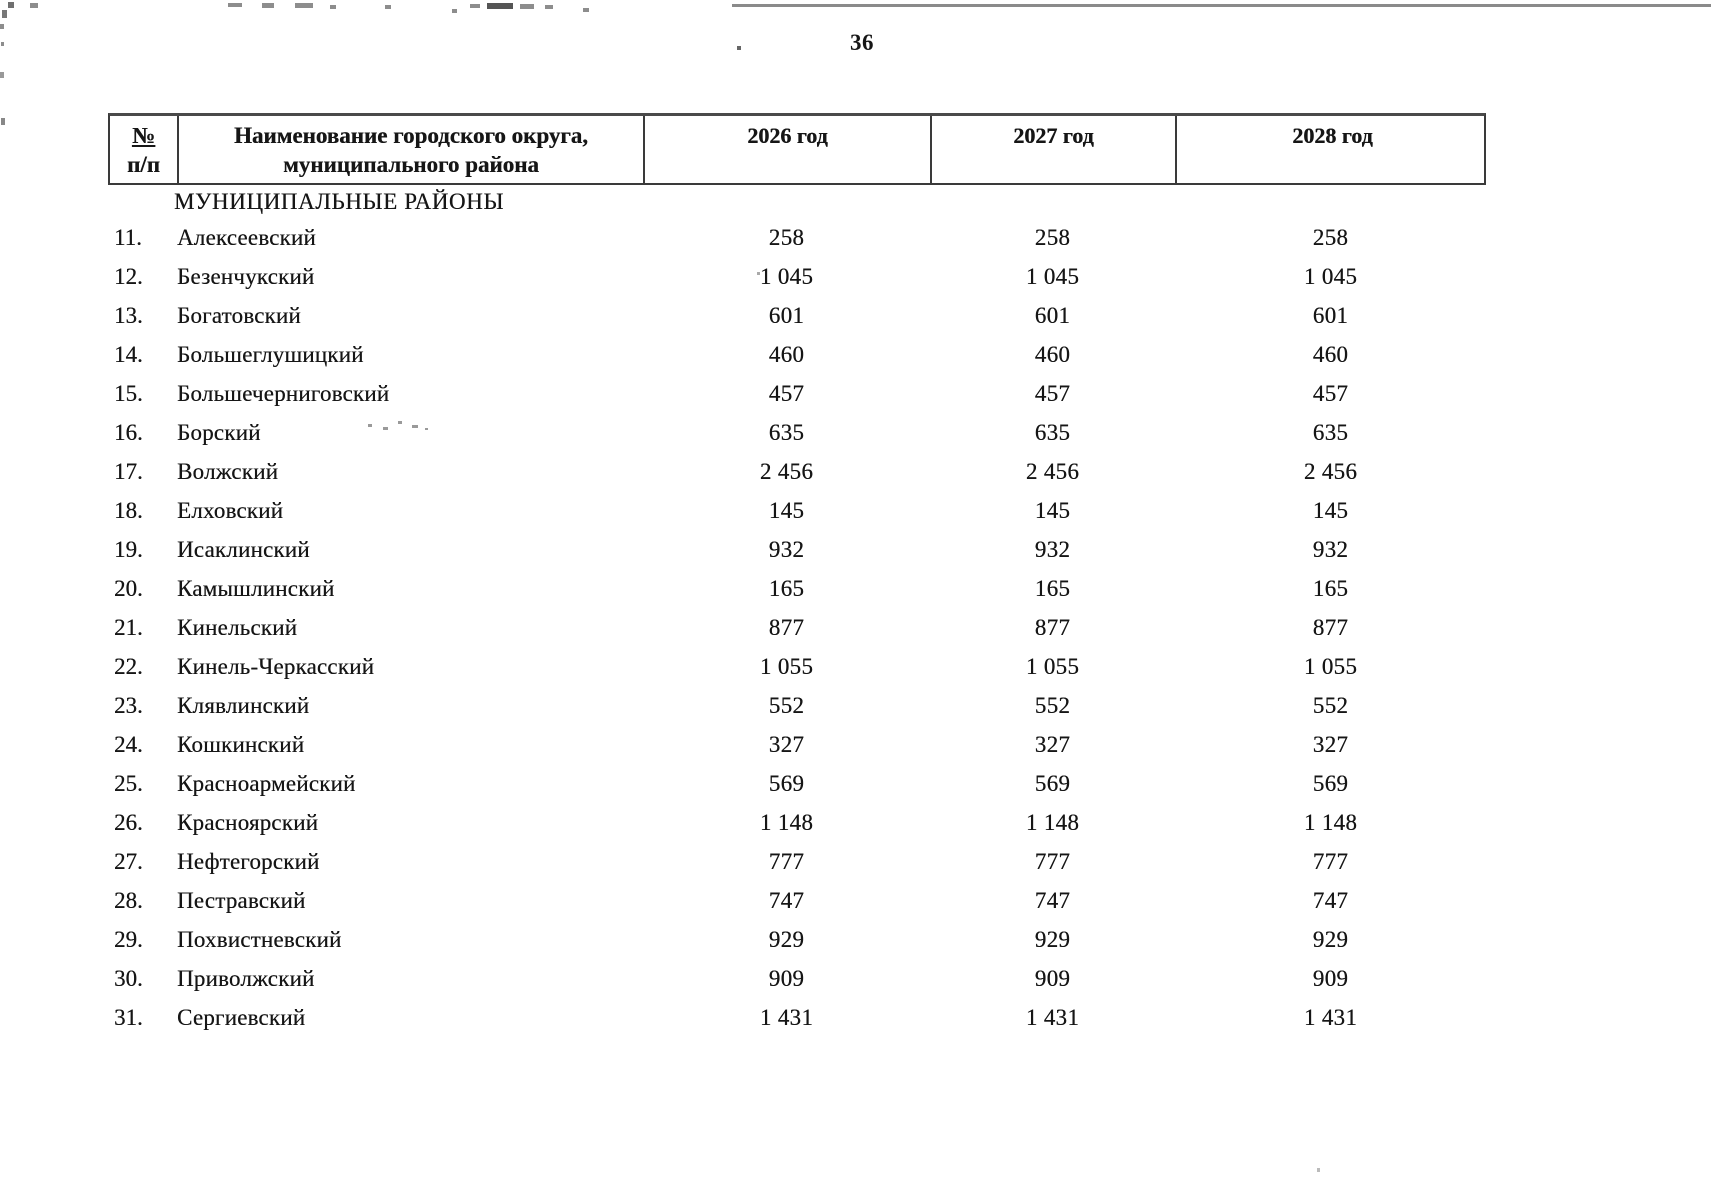 The height and width of the screenshot is (1200, 1711). I want to click on row-name: Кошкинский, so click(241, 744).